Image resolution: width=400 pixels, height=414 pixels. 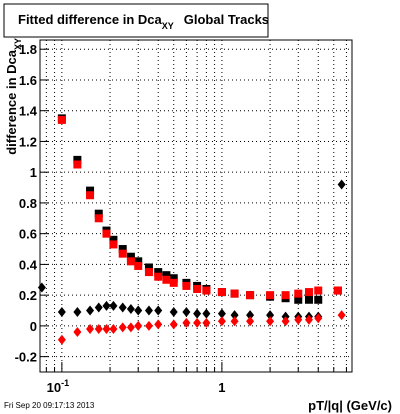 I want to click on chart-title: Fitted difference in DcaXY Global Tracks, so click(x=143, y=21).